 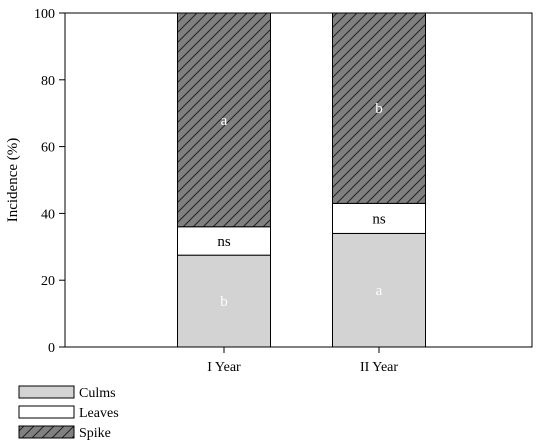 What do you see at coordinates (95, 433) in the screenshot?
I see `legend-label-spike: Spike` at bounding box center [95, 433].